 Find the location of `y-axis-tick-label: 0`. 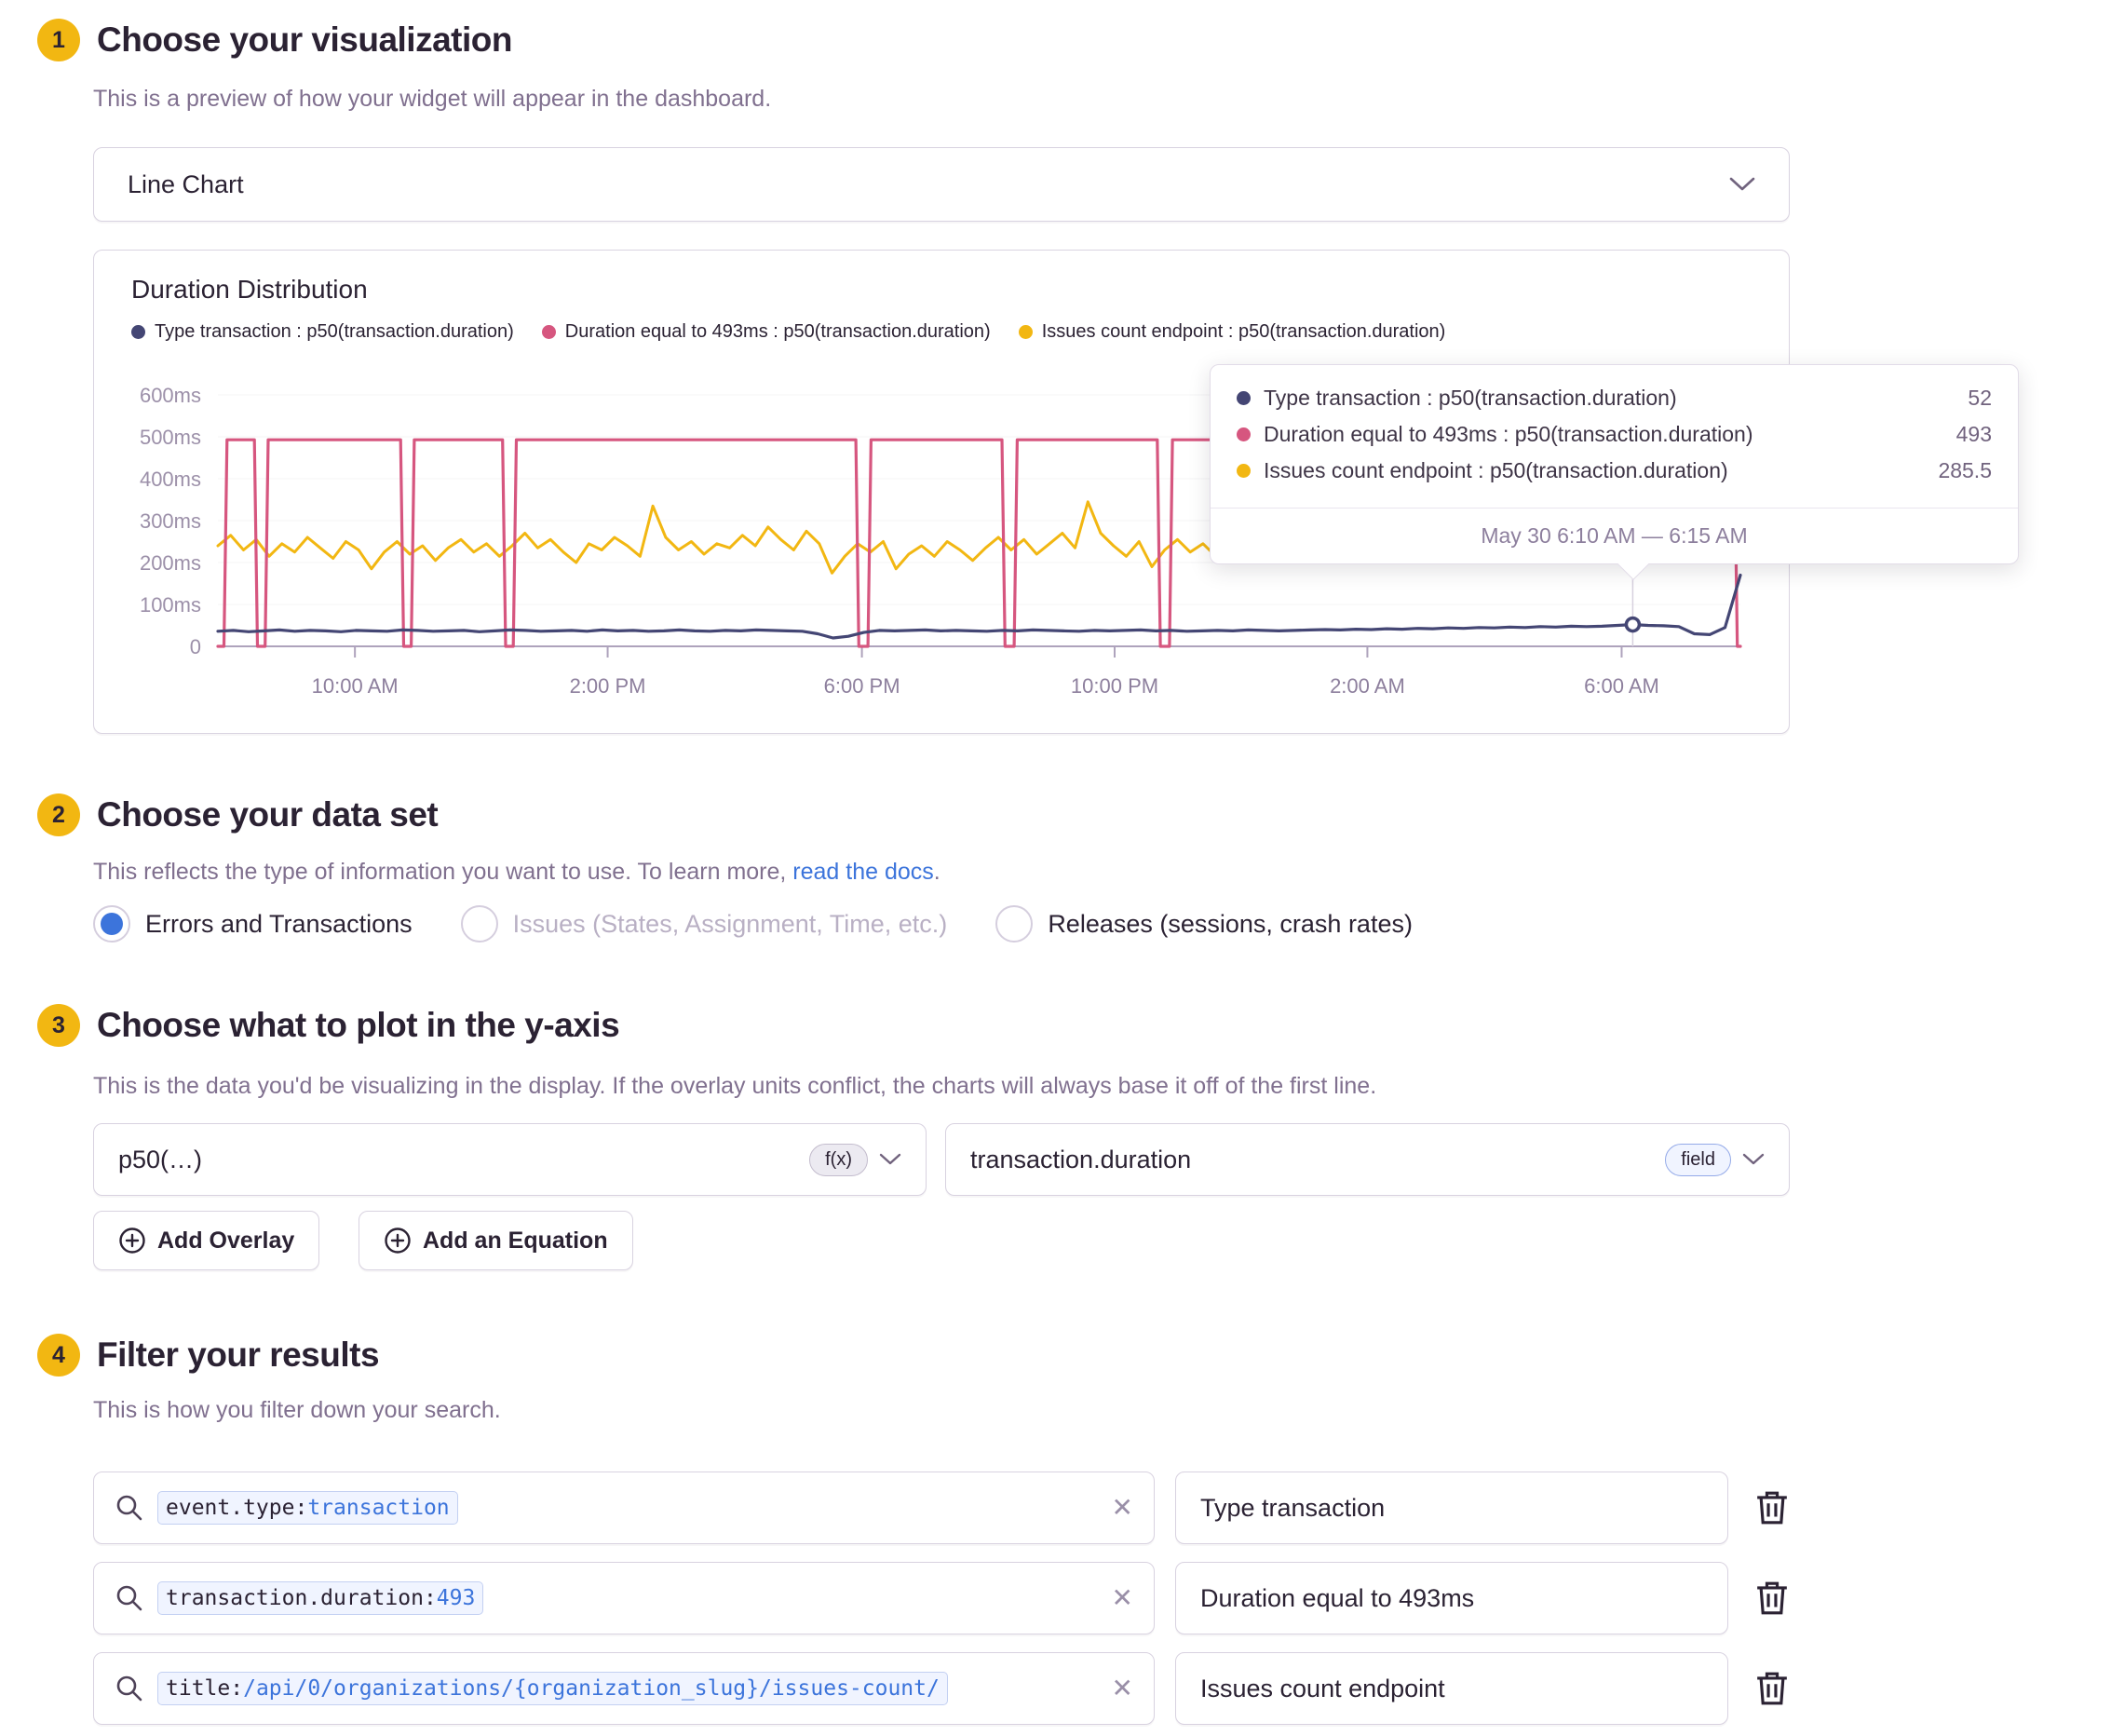

y-axis-tick-label: 0 is located at coordinates (195, 646).